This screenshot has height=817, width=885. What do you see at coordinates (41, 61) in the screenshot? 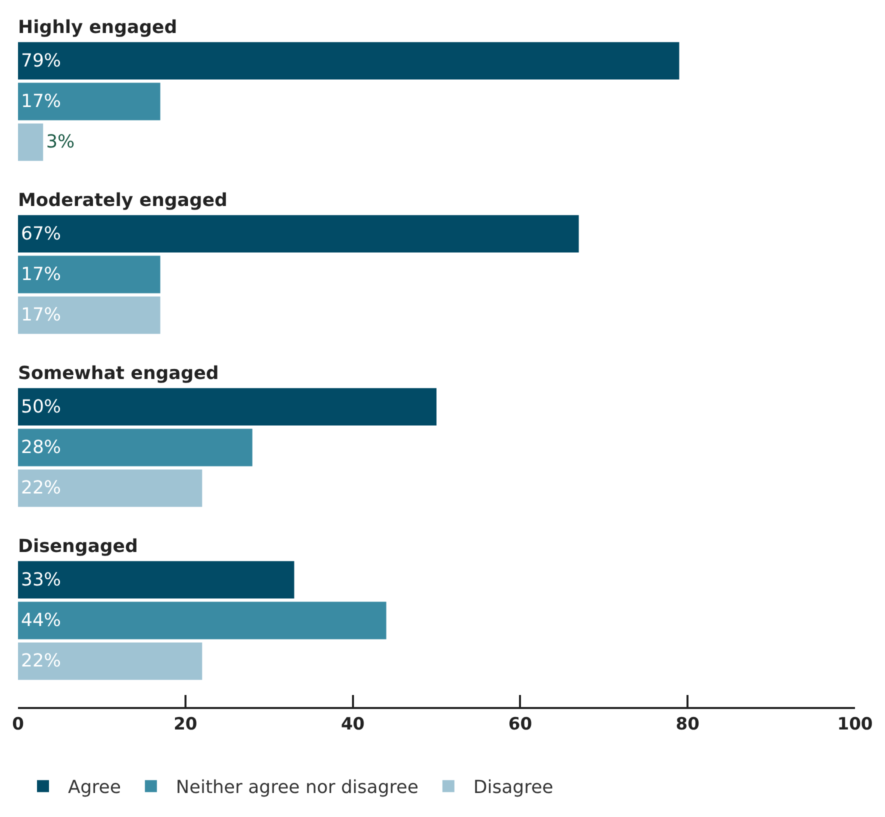
I see `data-label: 79%` at bounding box center [41, 61].